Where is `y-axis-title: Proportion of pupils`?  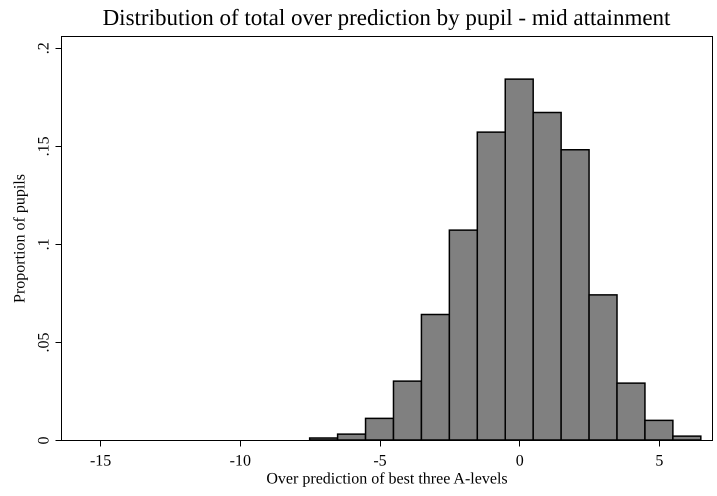
y-axis-title: Proportion of pupils is located at coordinates (20, 238).